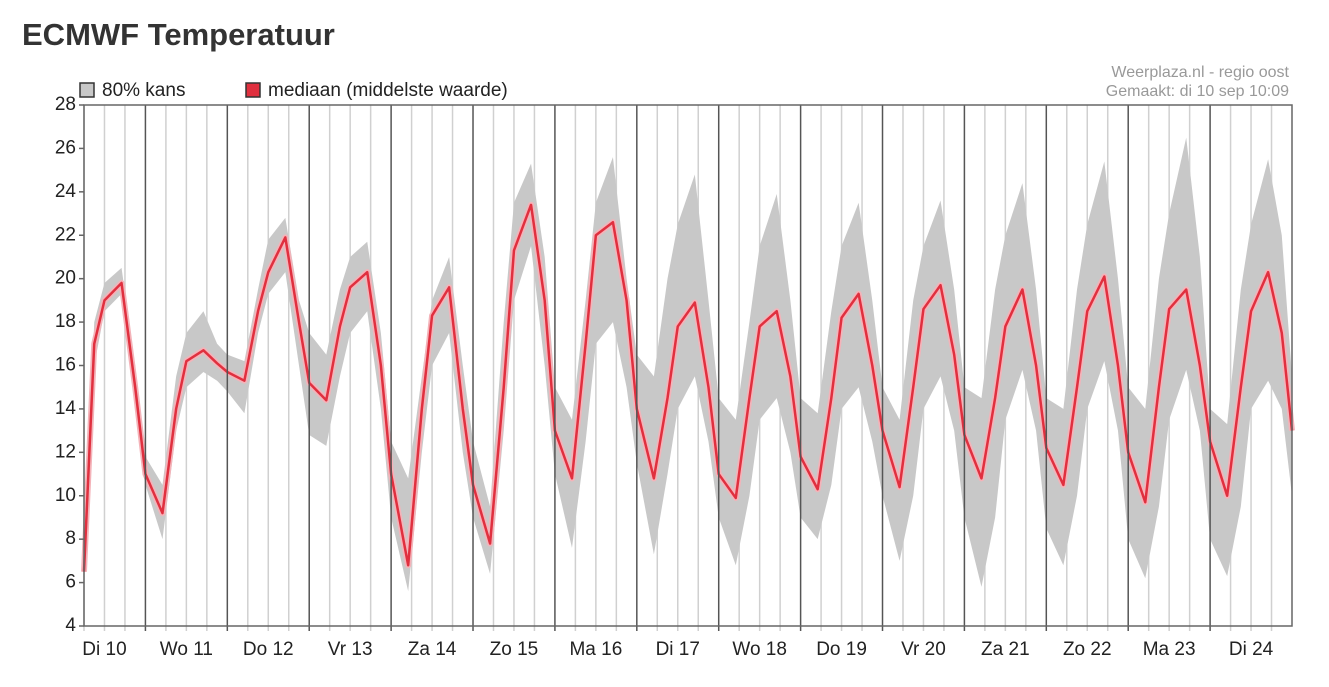 This screenshot has height=687, width=1329. Describe the element at coordinates (923, 649) in the screenshot. I see `x-tick-label: Vr 20` at that location.